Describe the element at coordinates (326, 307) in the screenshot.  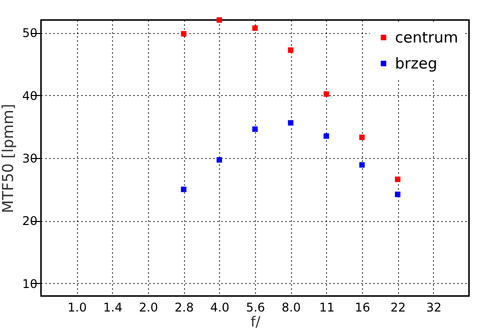
I see `x-tick-label: 11` at that location.